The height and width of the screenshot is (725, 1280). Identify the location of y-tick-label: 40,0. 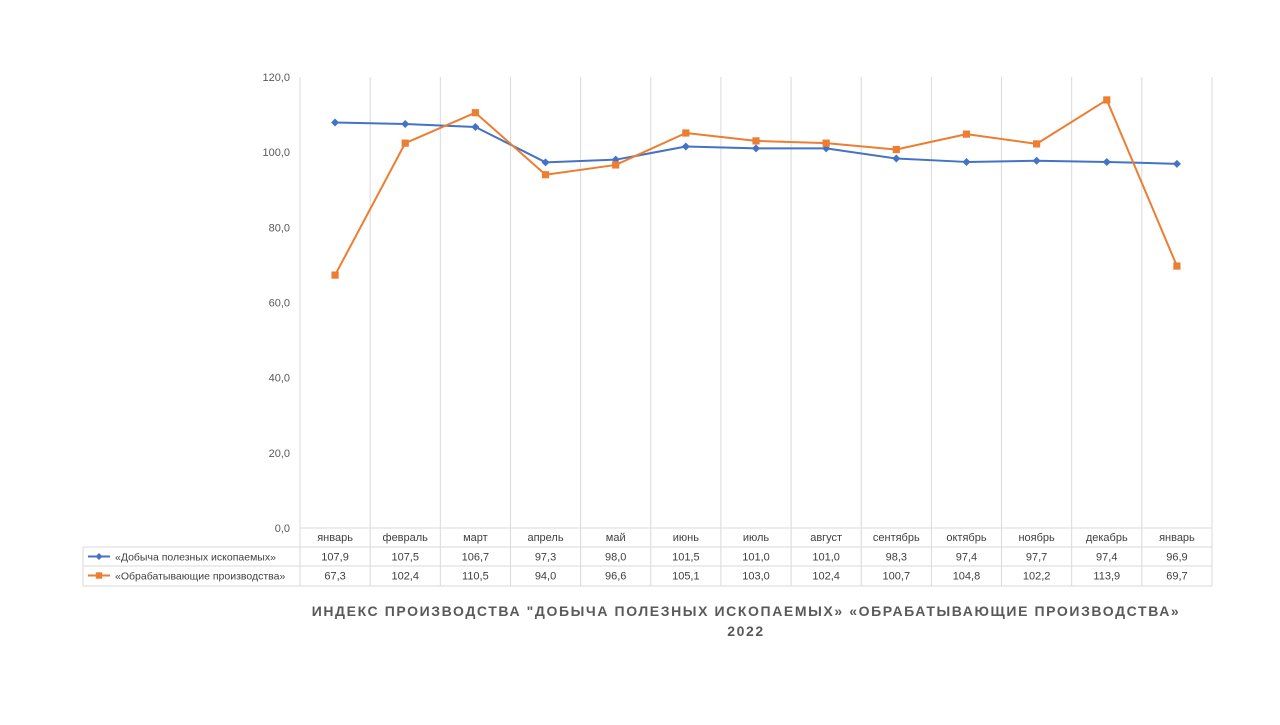
(279, 379).